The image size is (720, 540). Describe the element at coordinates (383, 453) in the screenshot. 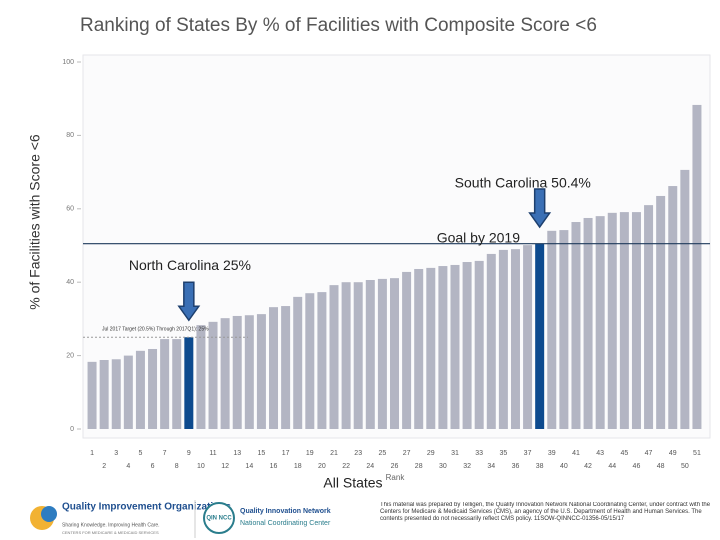

I see `x-tick-label: 25` at that location.